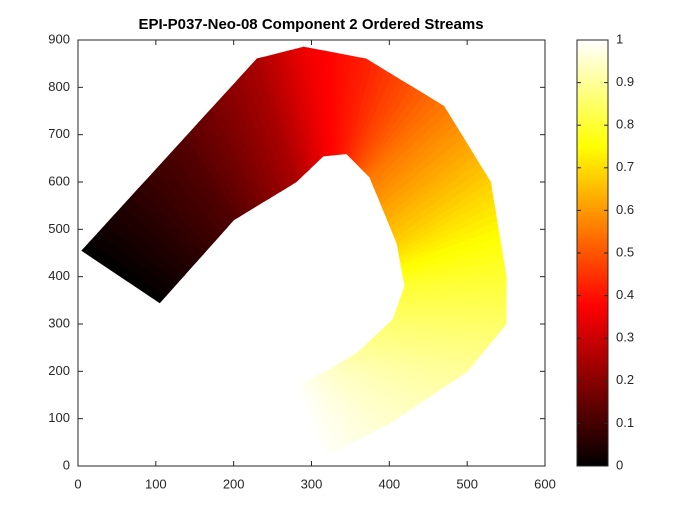 The width and height of the screenshot is (700, 525). I want to click on y-tick-label: 400, so click(59, 275).